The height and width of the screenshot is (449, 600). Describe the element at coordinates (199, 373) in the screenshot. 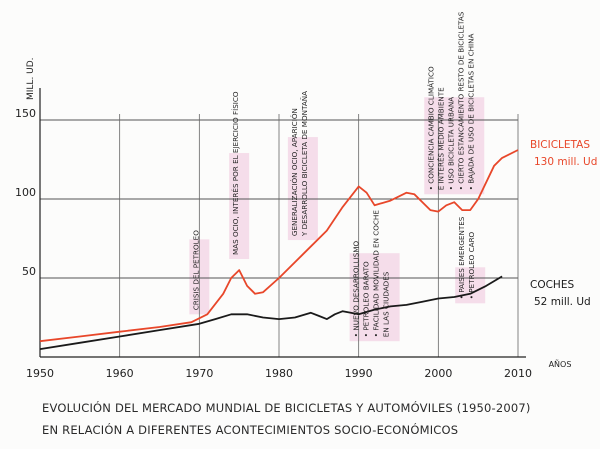

I see `x-tick-label: 1970` at that location.